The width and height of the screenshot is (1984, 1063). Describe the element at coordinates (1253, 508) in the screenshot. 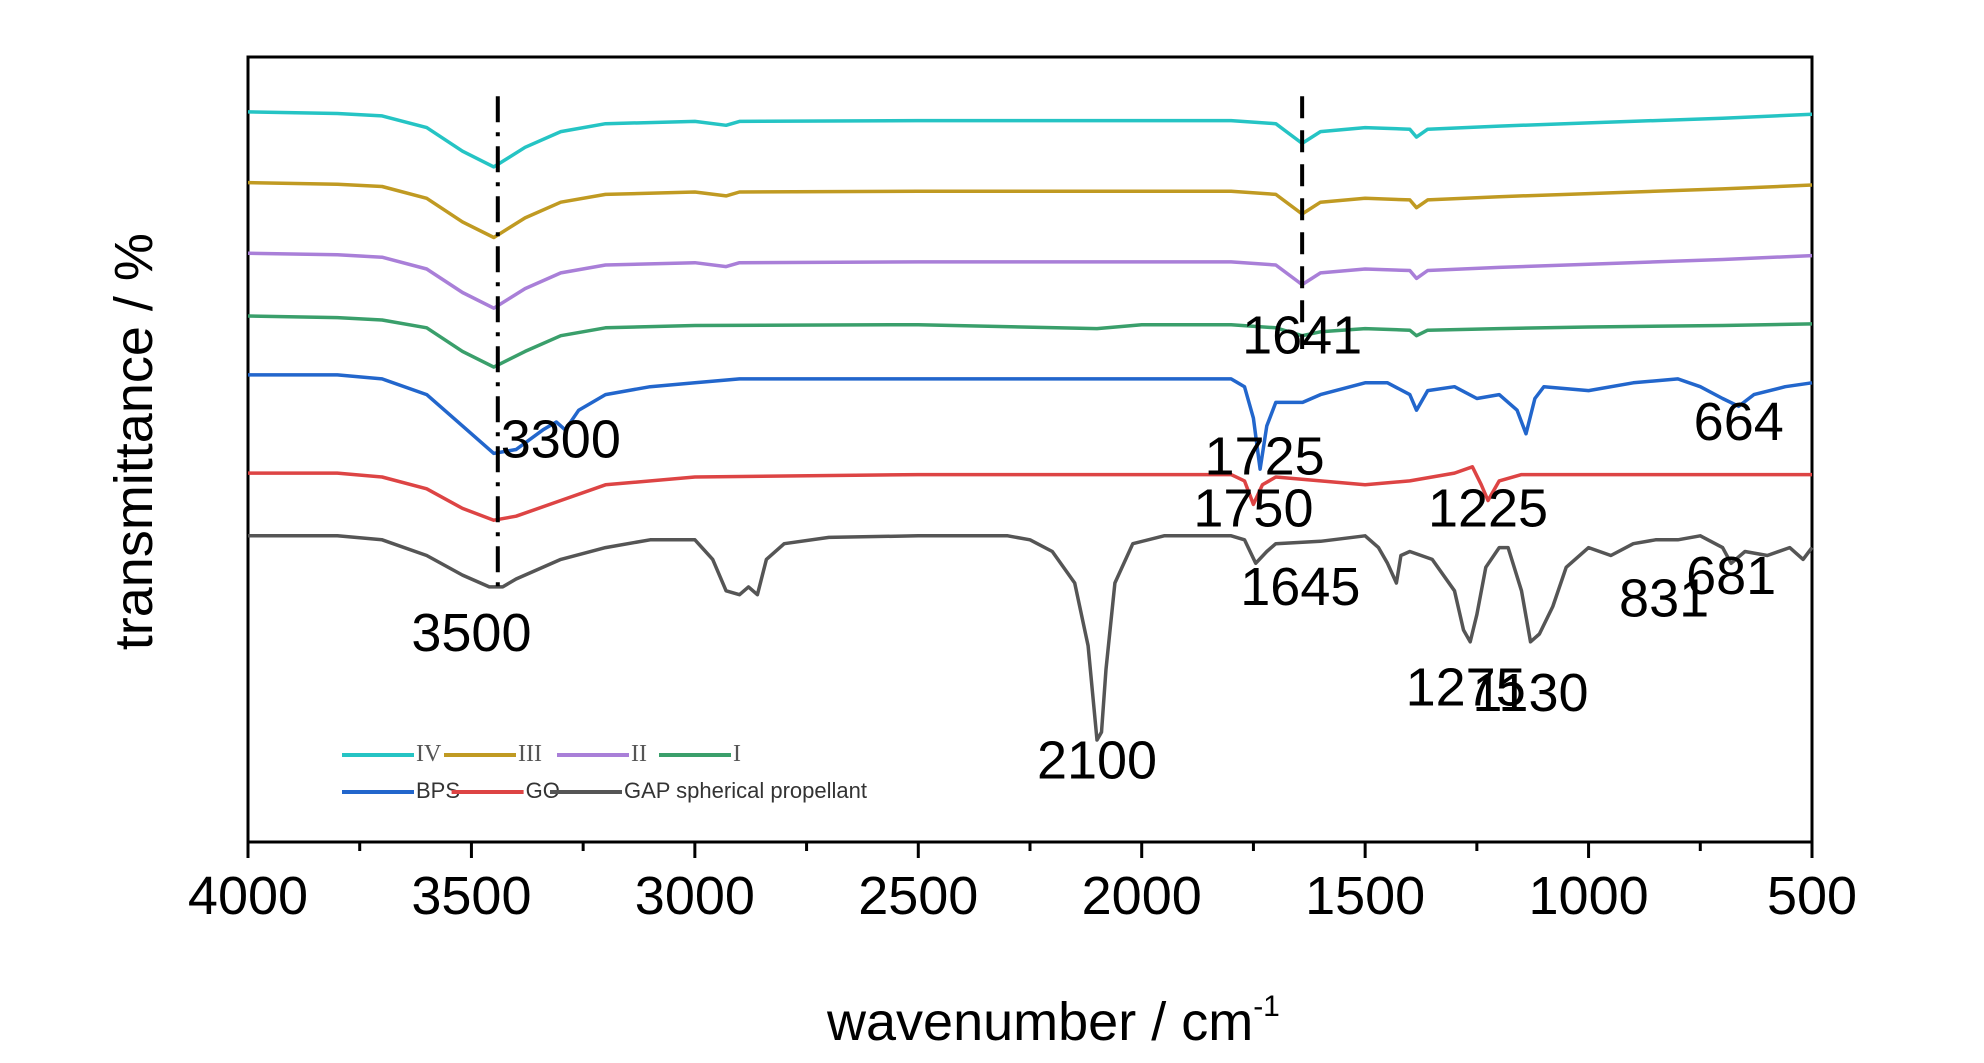

I see `peak-label-4: 1750` at that location.